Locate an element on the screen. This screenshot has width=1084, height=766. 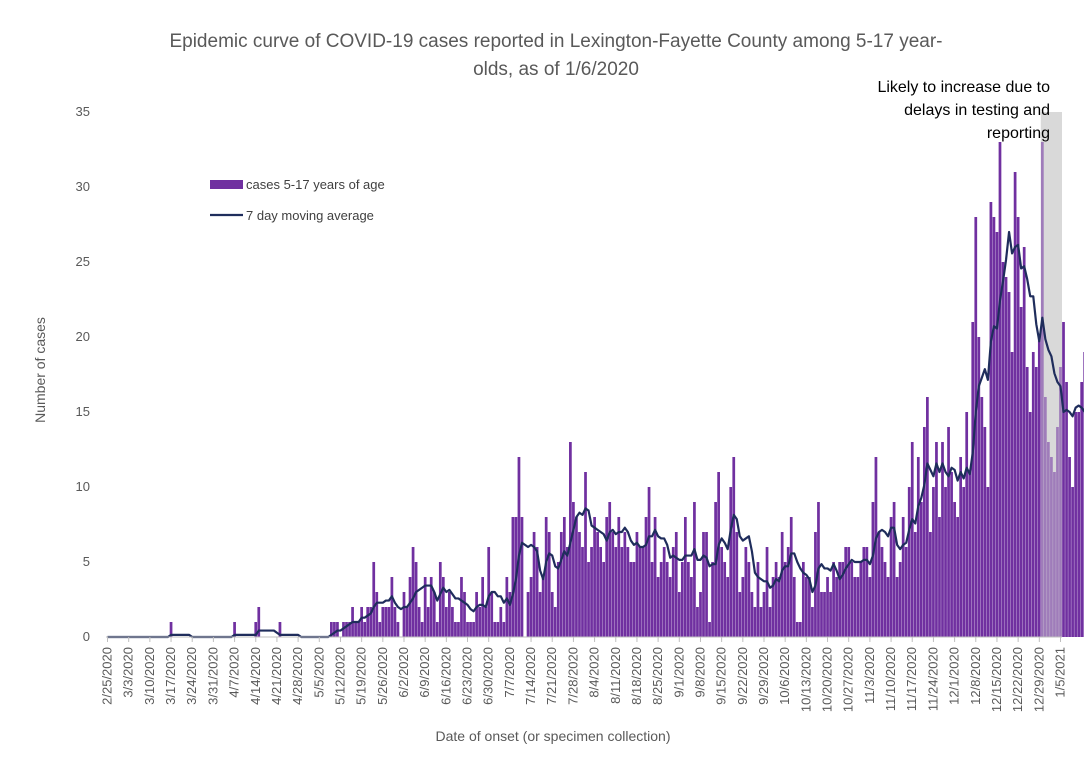
x-tick-label: 6/30/2020 is located at coordinates (488, 676).